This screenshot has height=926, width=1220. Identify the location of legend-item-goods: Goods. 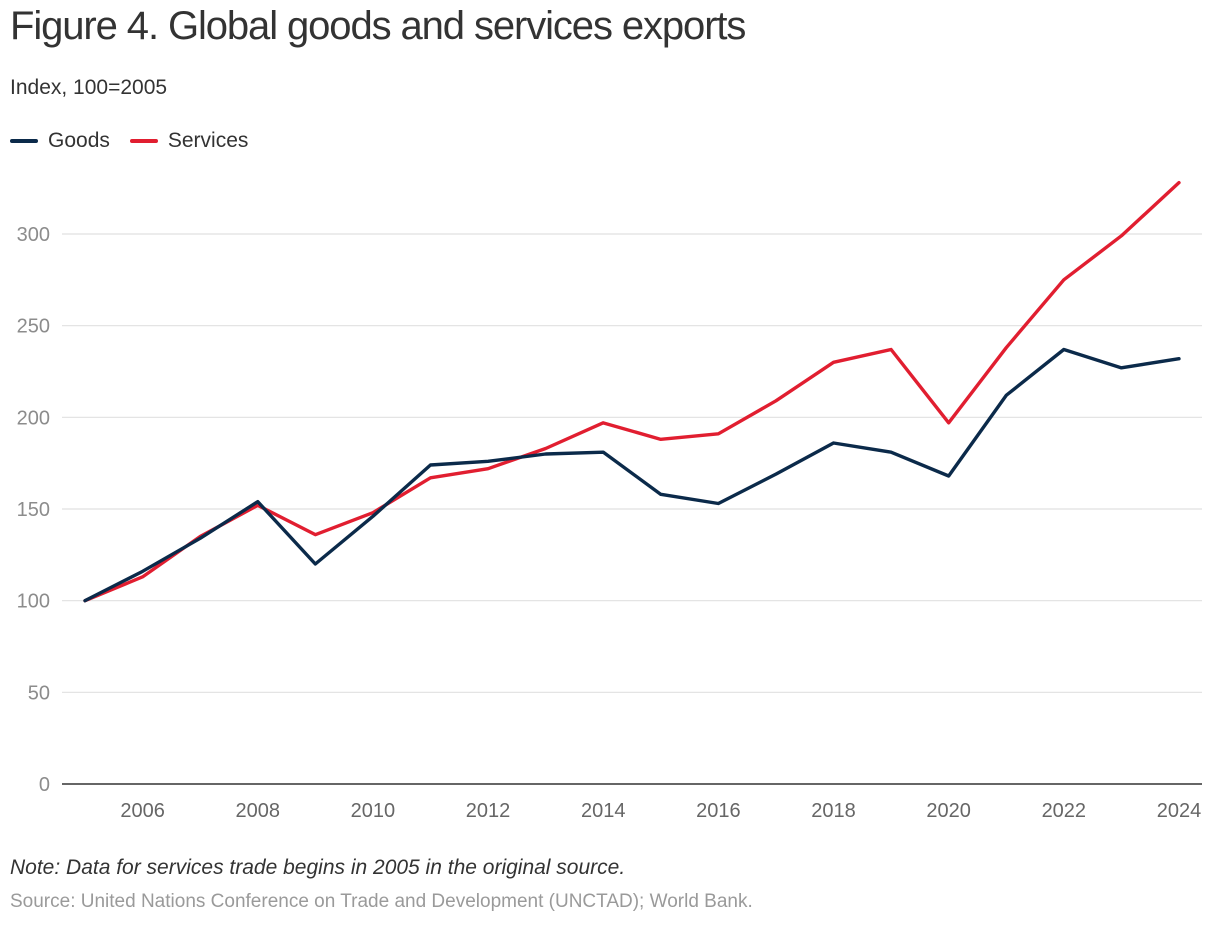
(60, 141).